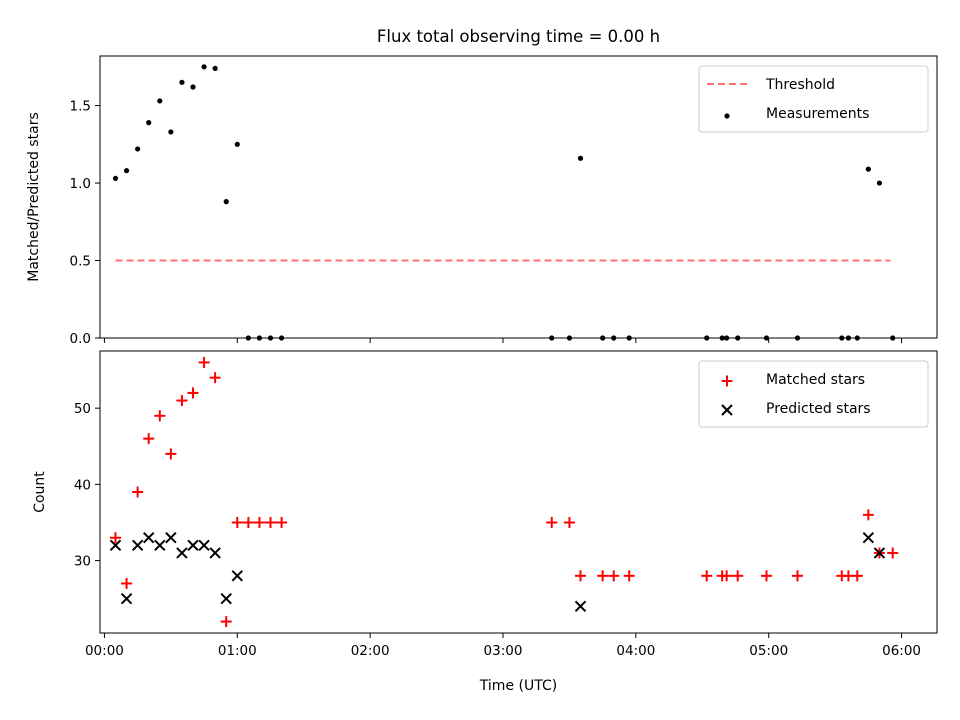 Image resolution: width=960 pixels, height=720 pixels. I want to click on legend-label: Threshold, so click(800, 85).